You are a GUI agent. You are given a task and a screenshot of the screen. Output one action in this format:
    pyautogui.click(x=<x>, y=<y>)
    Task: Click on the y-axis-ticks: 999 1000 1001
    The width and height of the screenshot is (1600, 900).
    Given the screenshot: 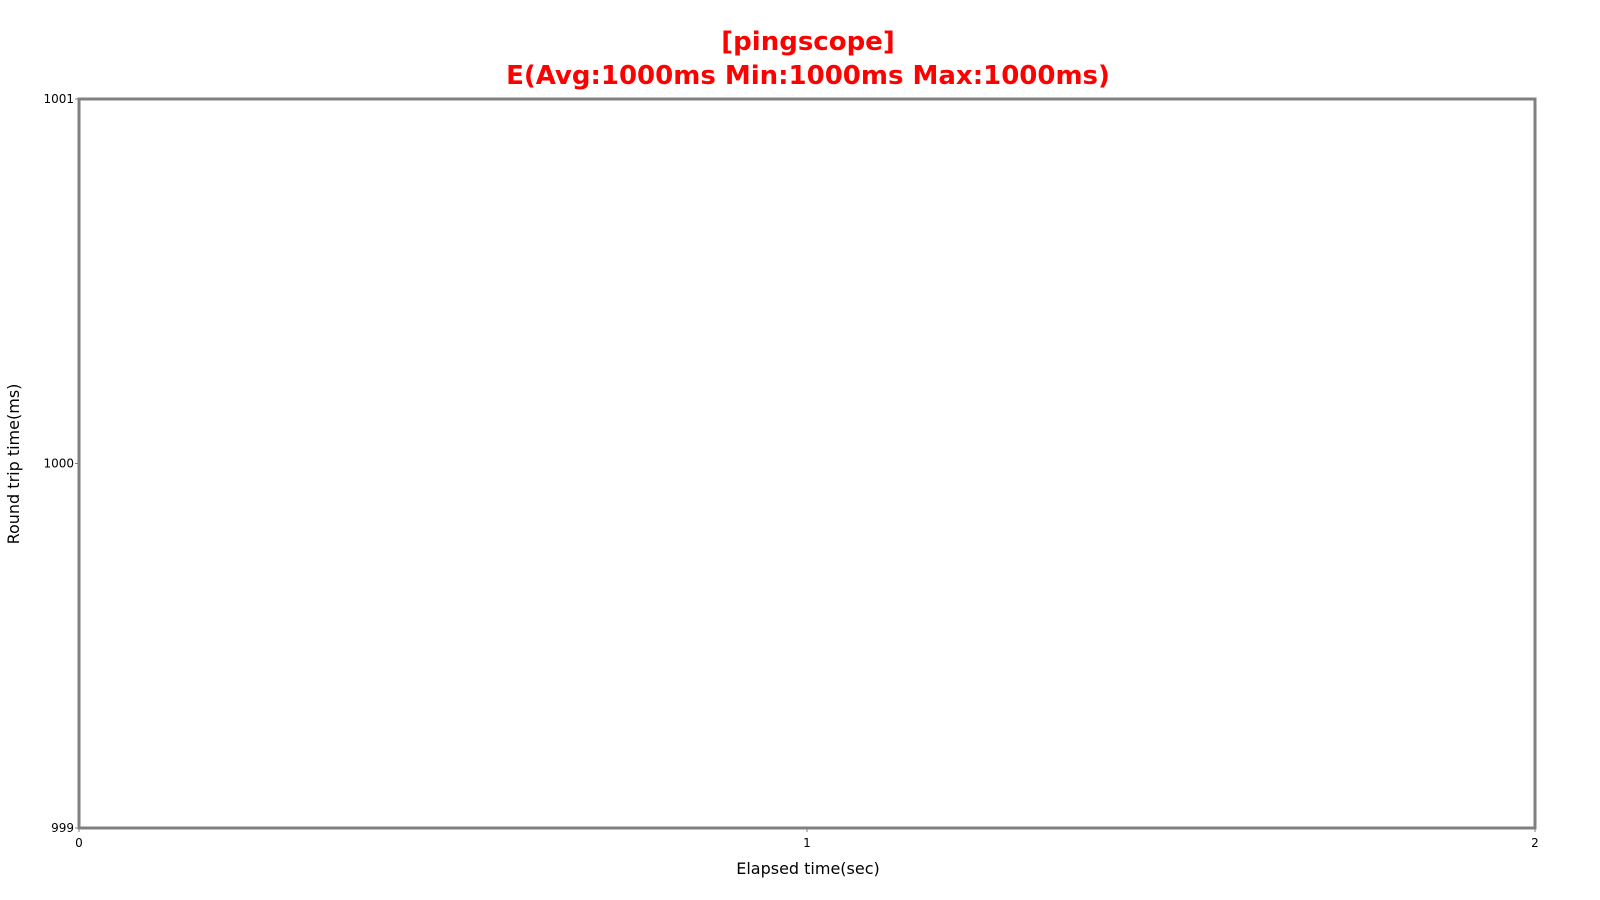 What is the action you would take?
    pyautogui.click(x=61, y=463)
    